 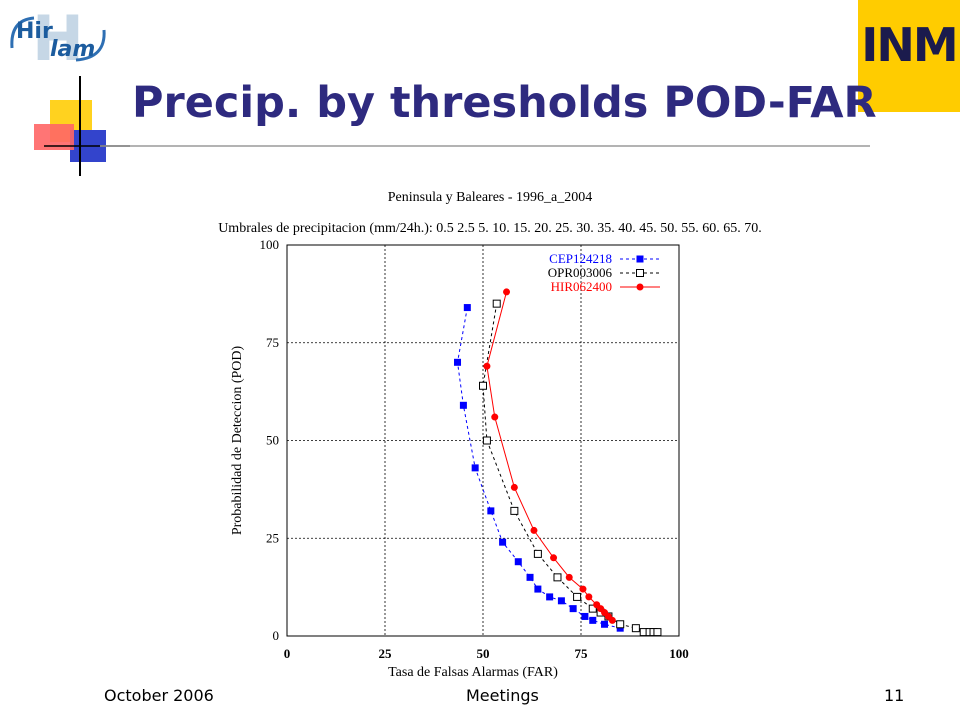 I want to click on x-tick-label: 75, so click(x=582, y=653).